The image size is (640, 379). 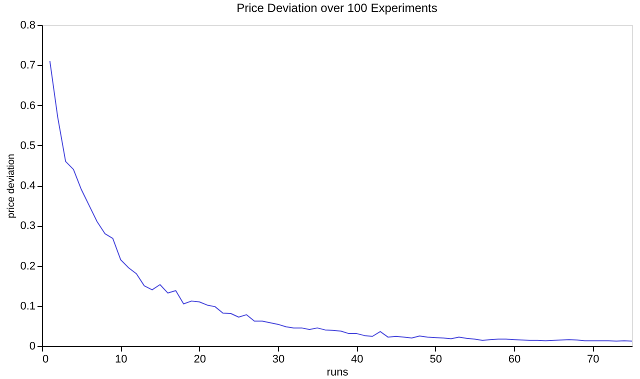 I want to click on y-tick-label: 0.2, so click(x=28, y=266).